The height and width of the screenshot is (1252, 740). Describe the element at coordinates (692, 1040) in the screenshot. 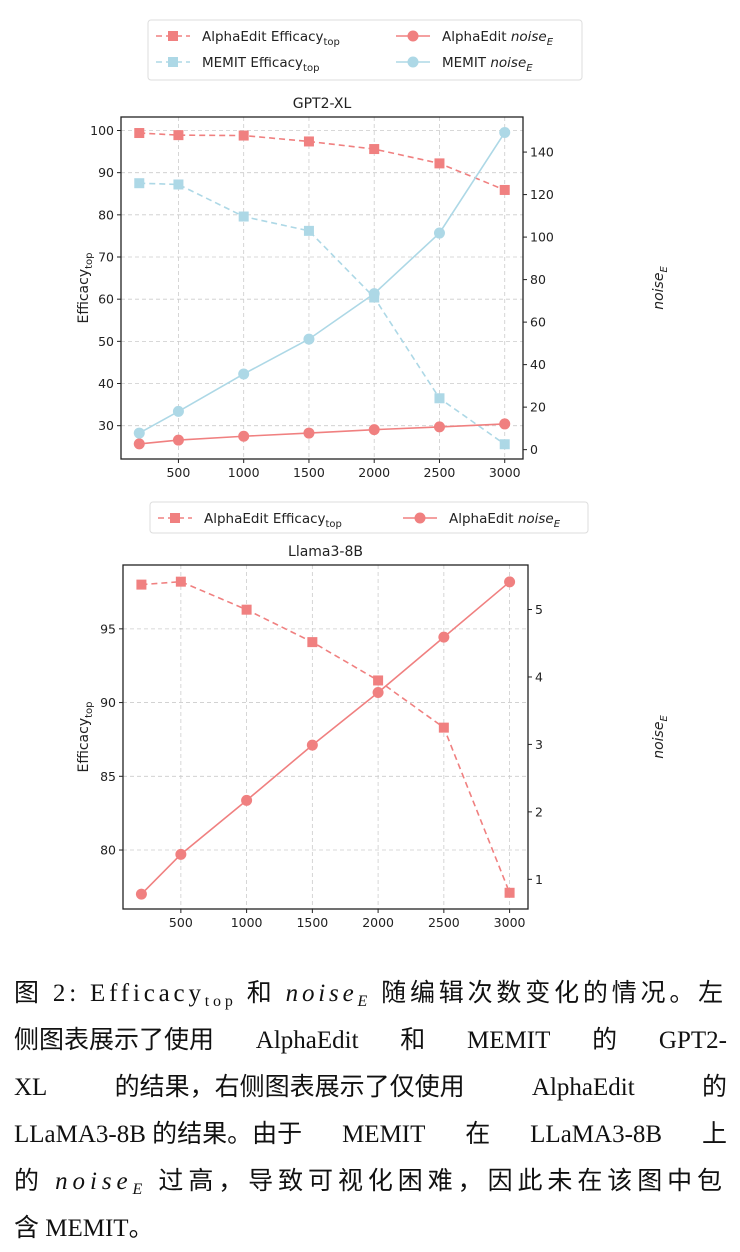

I see `caption-segment: GPT2-` at that location.